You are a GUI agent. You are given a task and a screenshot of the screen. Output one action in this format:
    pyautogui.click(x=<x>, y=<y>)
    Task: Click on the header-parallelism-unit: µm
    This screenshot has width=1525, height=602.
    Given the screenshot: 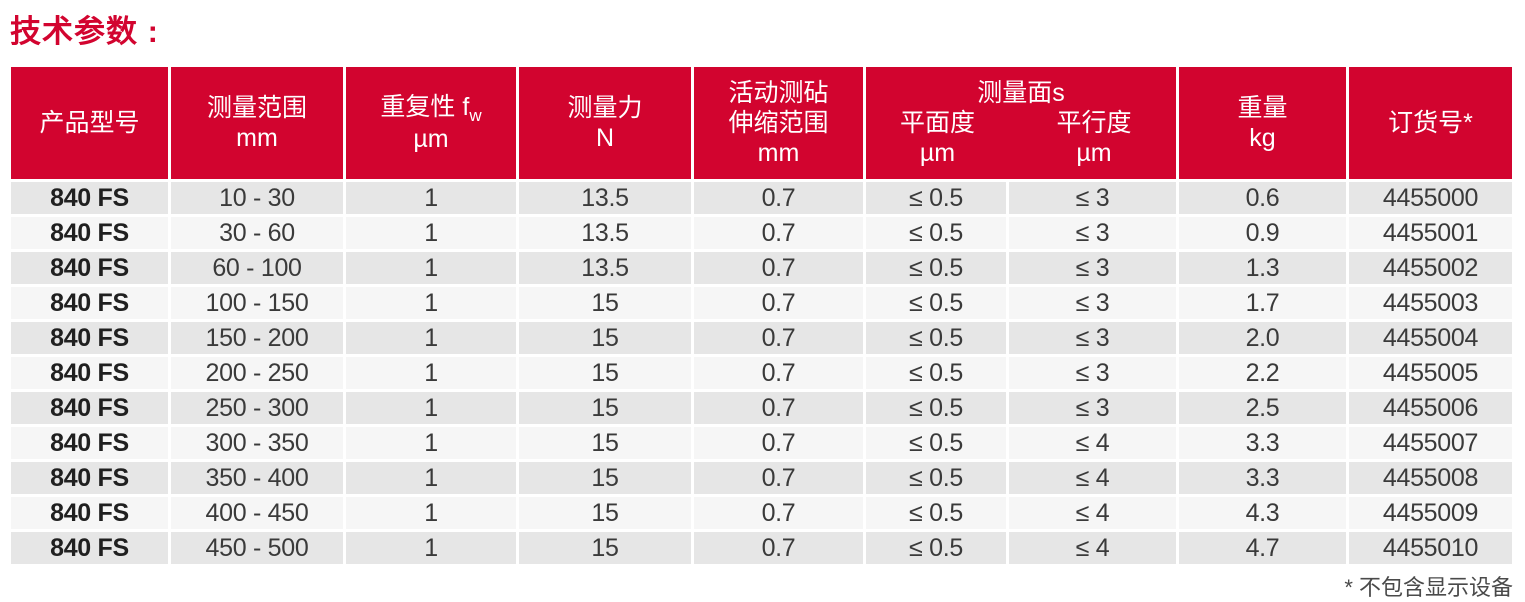 What is the action you would take?
    pyautogui.click(x=1094, y=153)
    